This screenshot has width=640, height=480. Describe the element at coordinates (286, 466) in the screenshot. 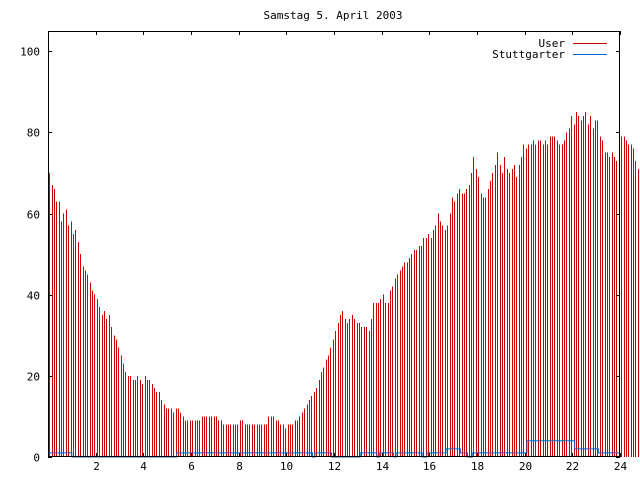

I see `x-tick-label-4: 10` at that location.